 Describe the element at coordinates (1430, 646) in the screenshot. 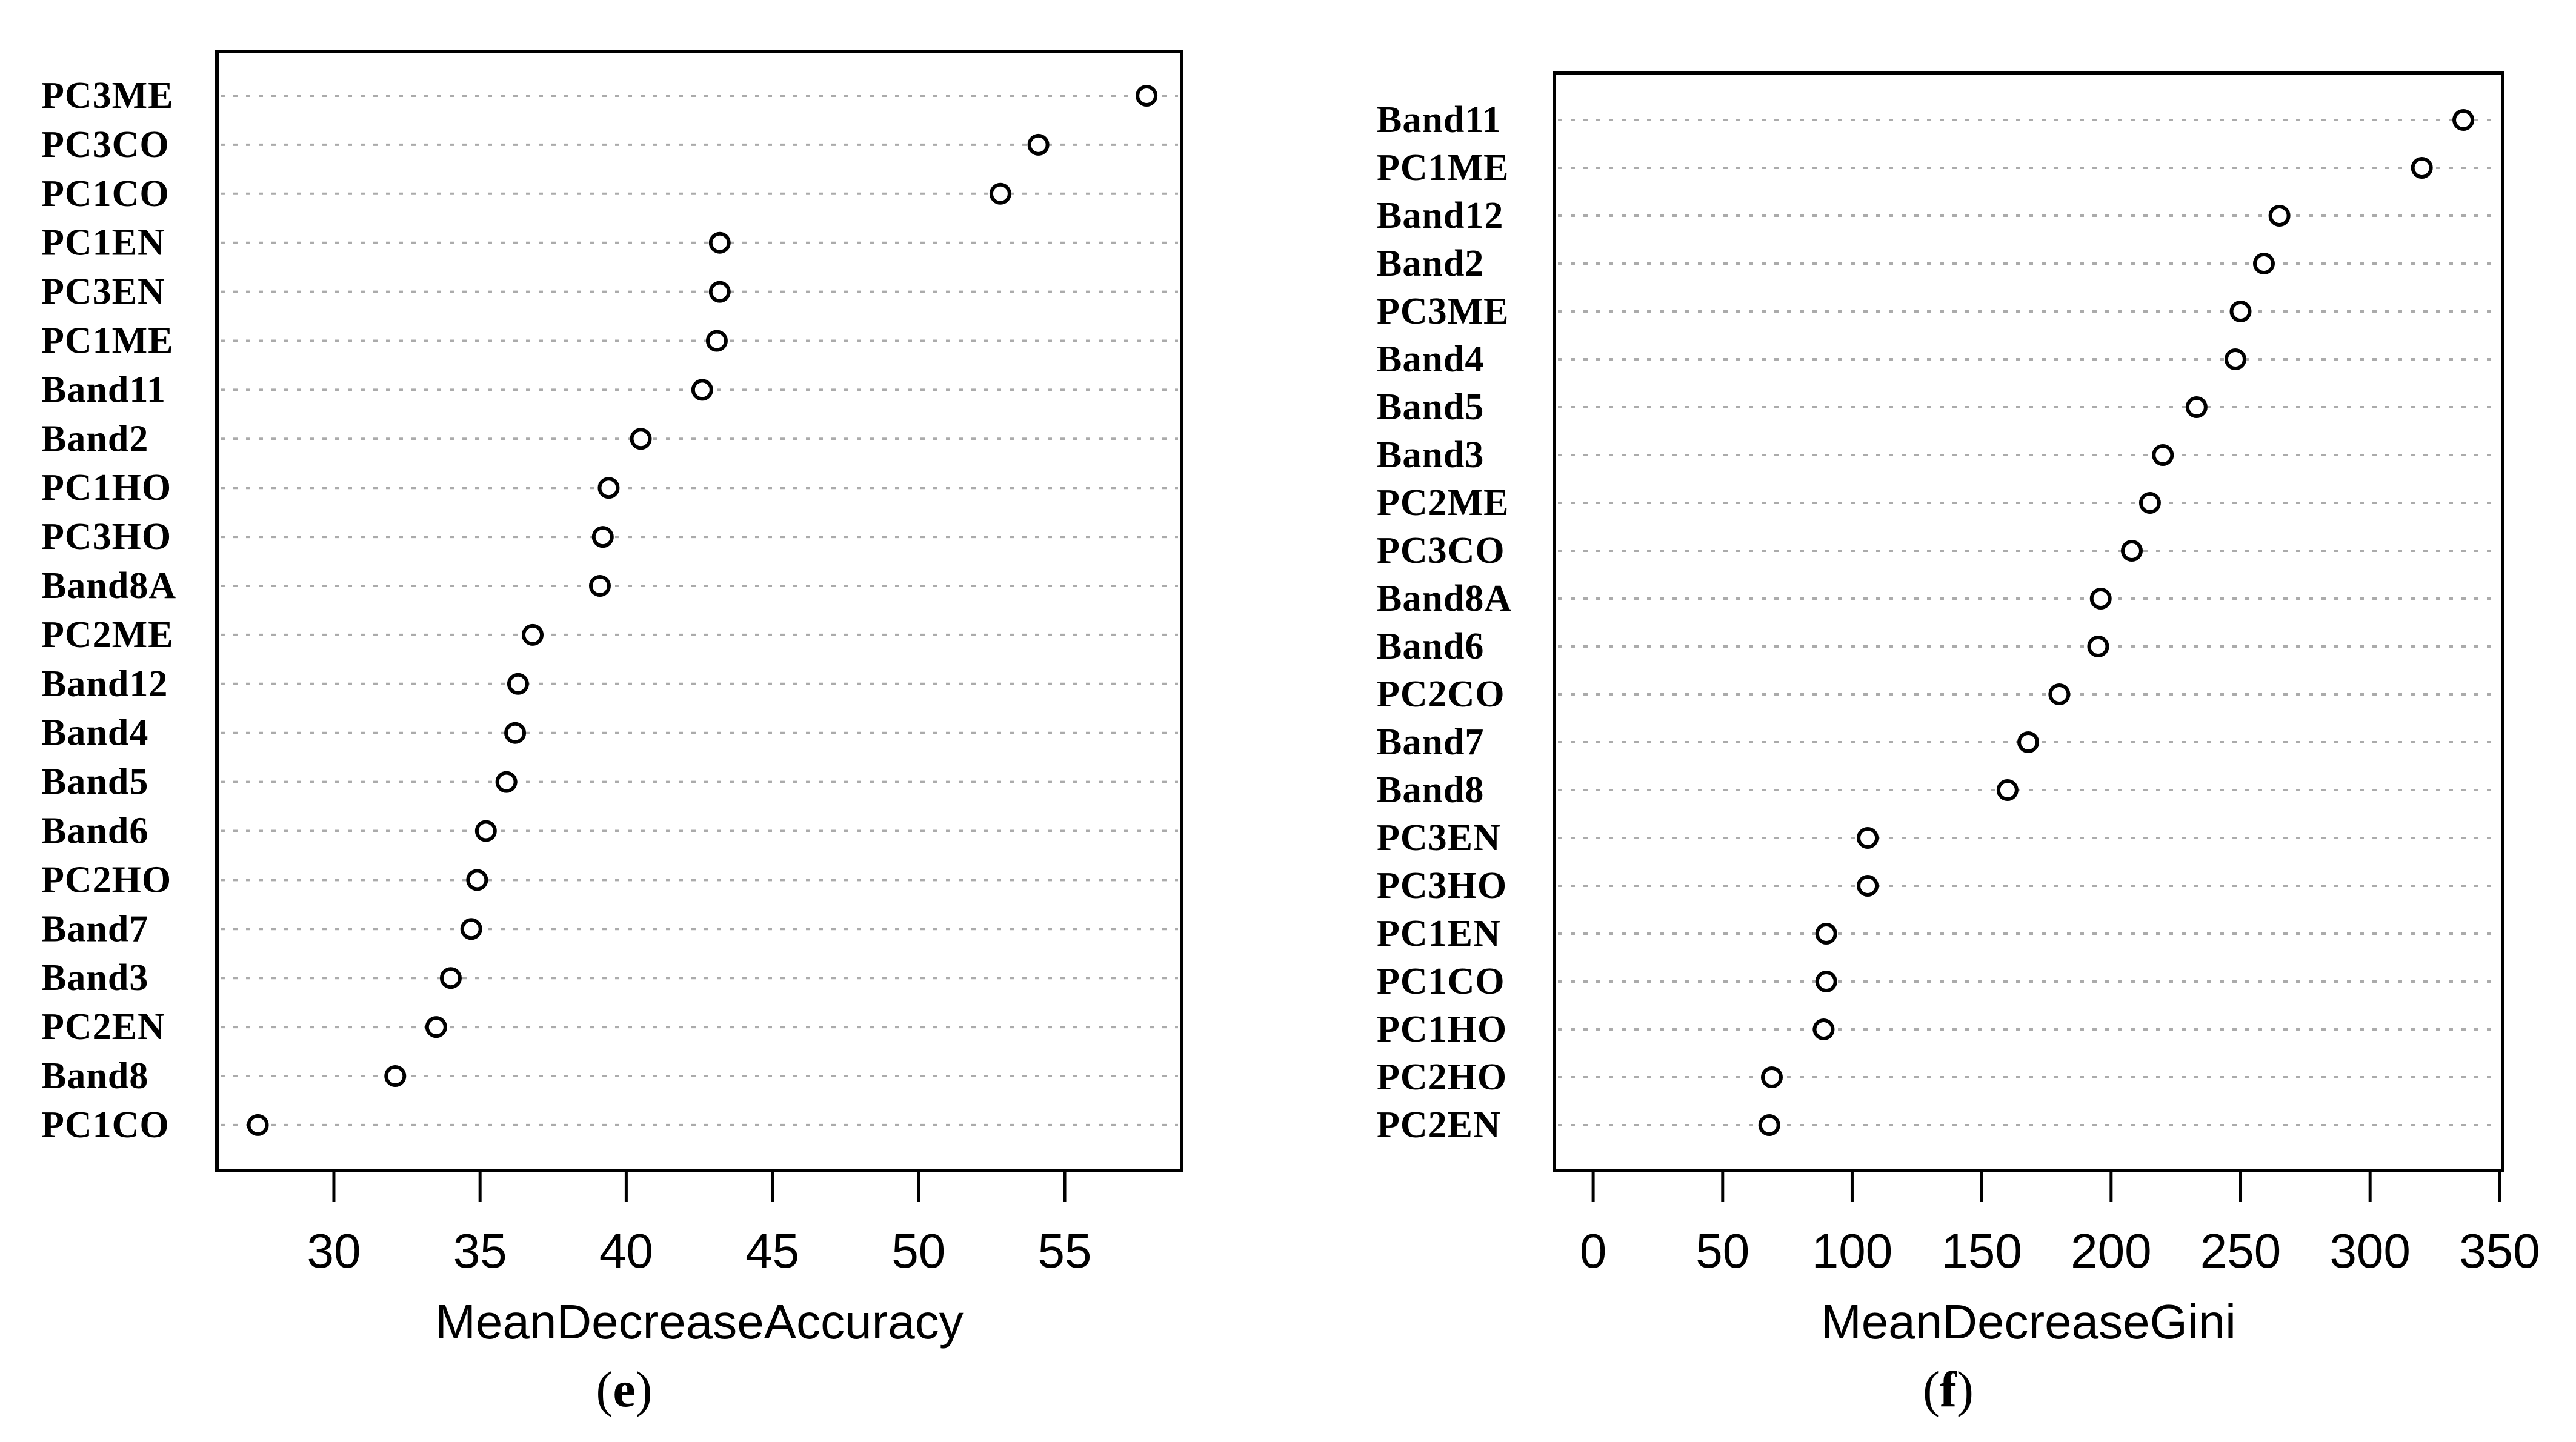

I see `category-label: Band6` at that location.